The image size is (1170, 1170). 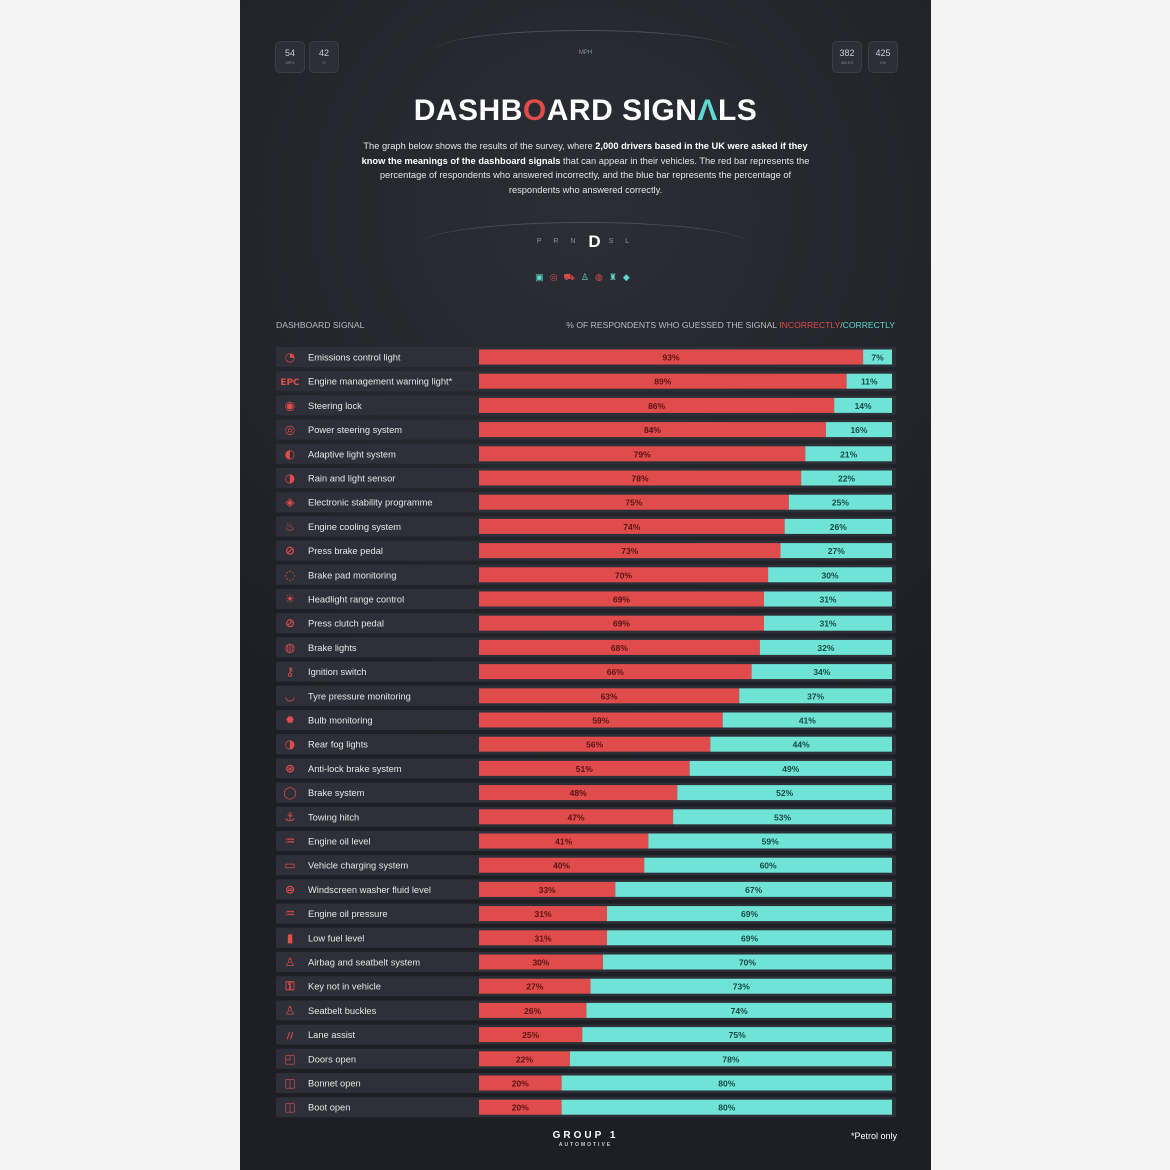 I want to click on data-label-incorrect: 89%, so click(x=662, y=382).